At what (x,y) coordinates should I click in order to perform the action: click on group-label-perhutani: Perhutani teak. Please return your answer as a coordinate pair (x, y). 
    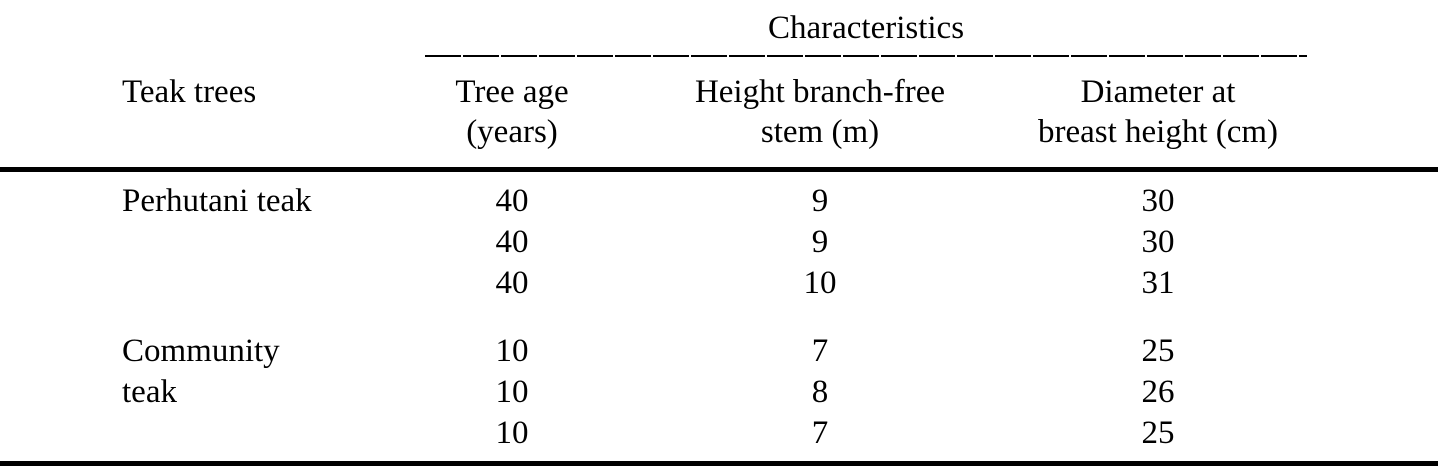
    Looking at the image, I should click on (217, 201).